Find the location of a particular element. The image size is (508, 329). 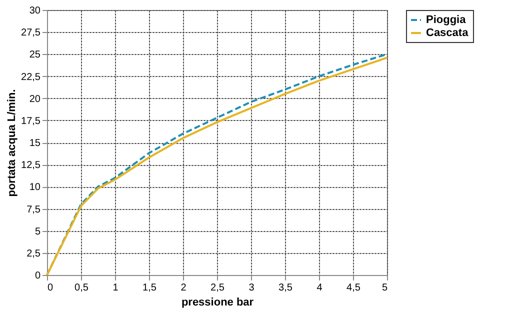

x-tick-label: 4,5 is located at coordinates (353, 288).